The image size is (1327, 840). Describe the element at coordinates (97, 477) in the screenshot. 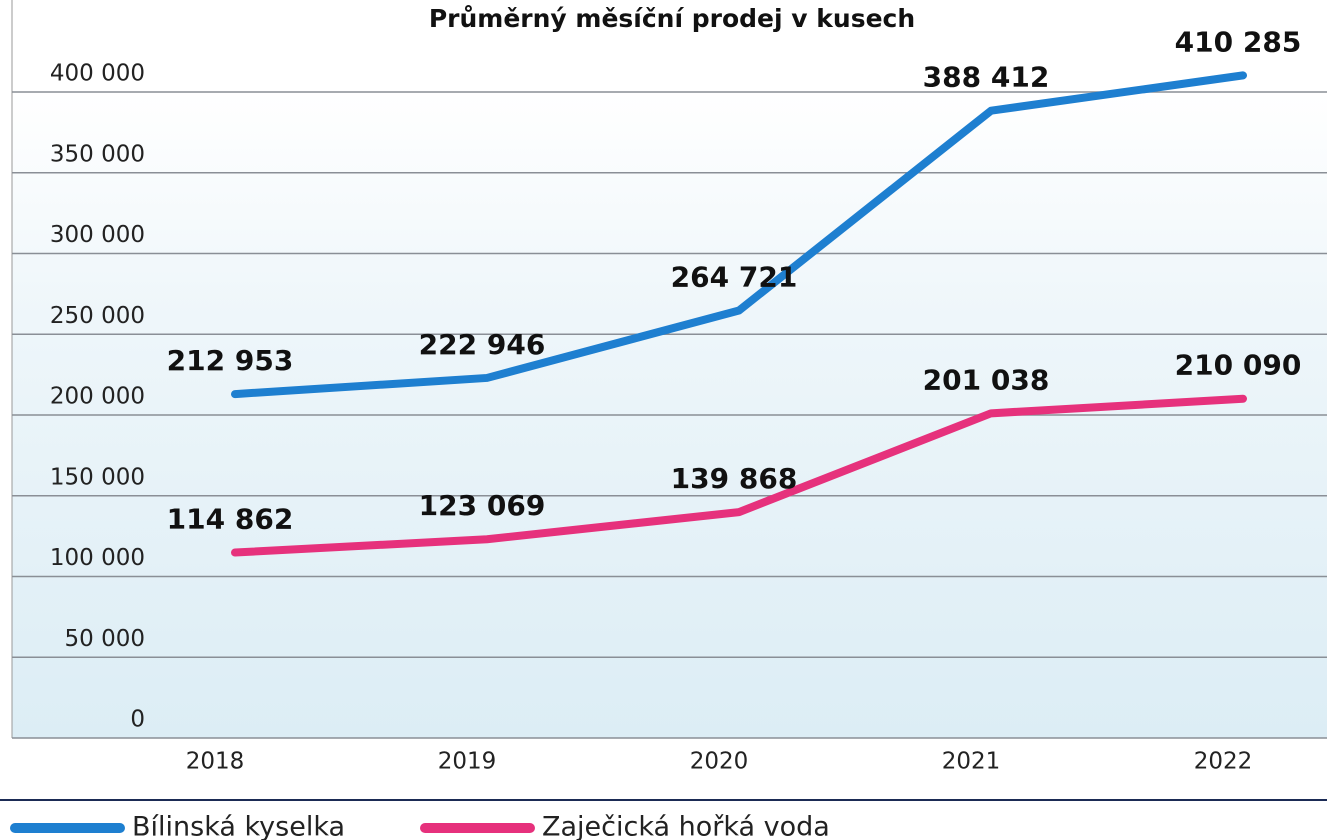

I see `y-tick-label: 150 000` at that location.